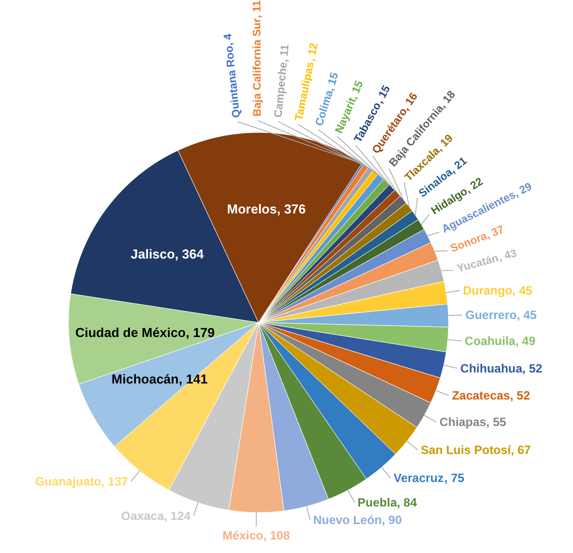 The height and width of the screenshot is (553, 573). Describe the element at coordinates (276, 535) in the screenshot. I see `data-label: , 108` at that location.